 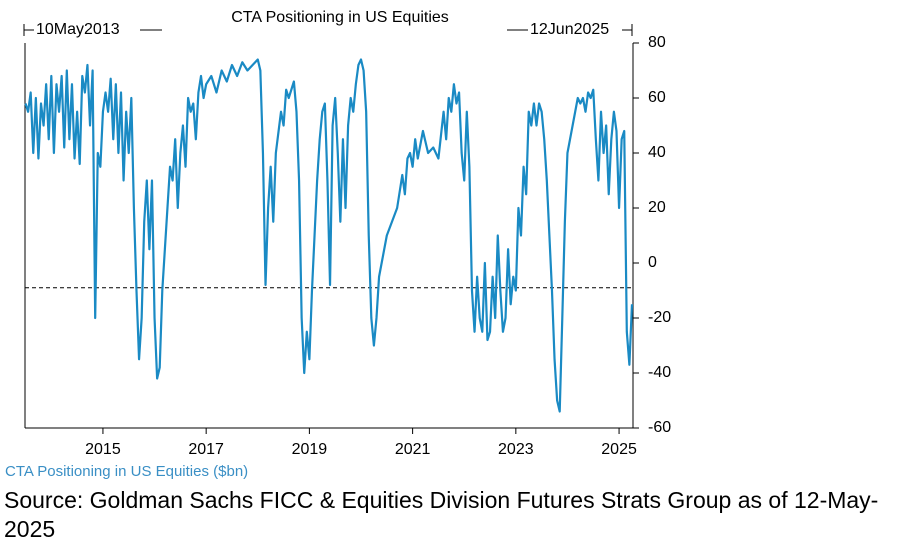 I want to click on x-tick-label: 2019, so click(x=310, y=449).